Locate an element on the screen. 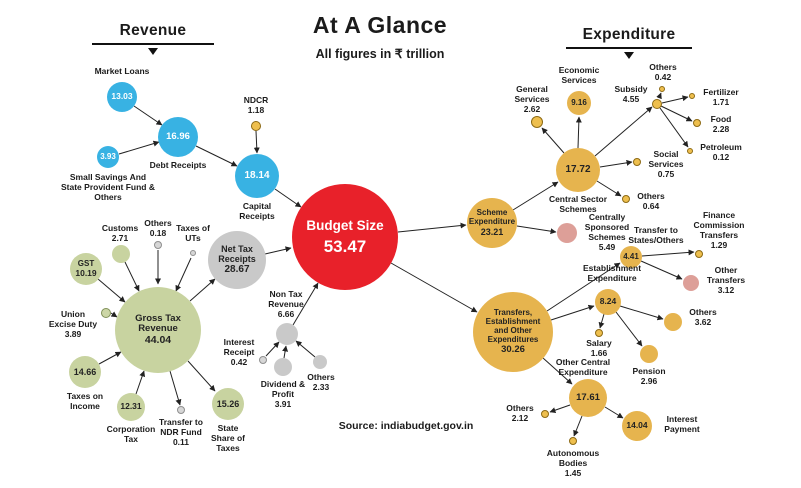 The width and height of the screenshot is (801, 488). label-others-central-sector: Others 0.64 is located at coordinates (651, 201).